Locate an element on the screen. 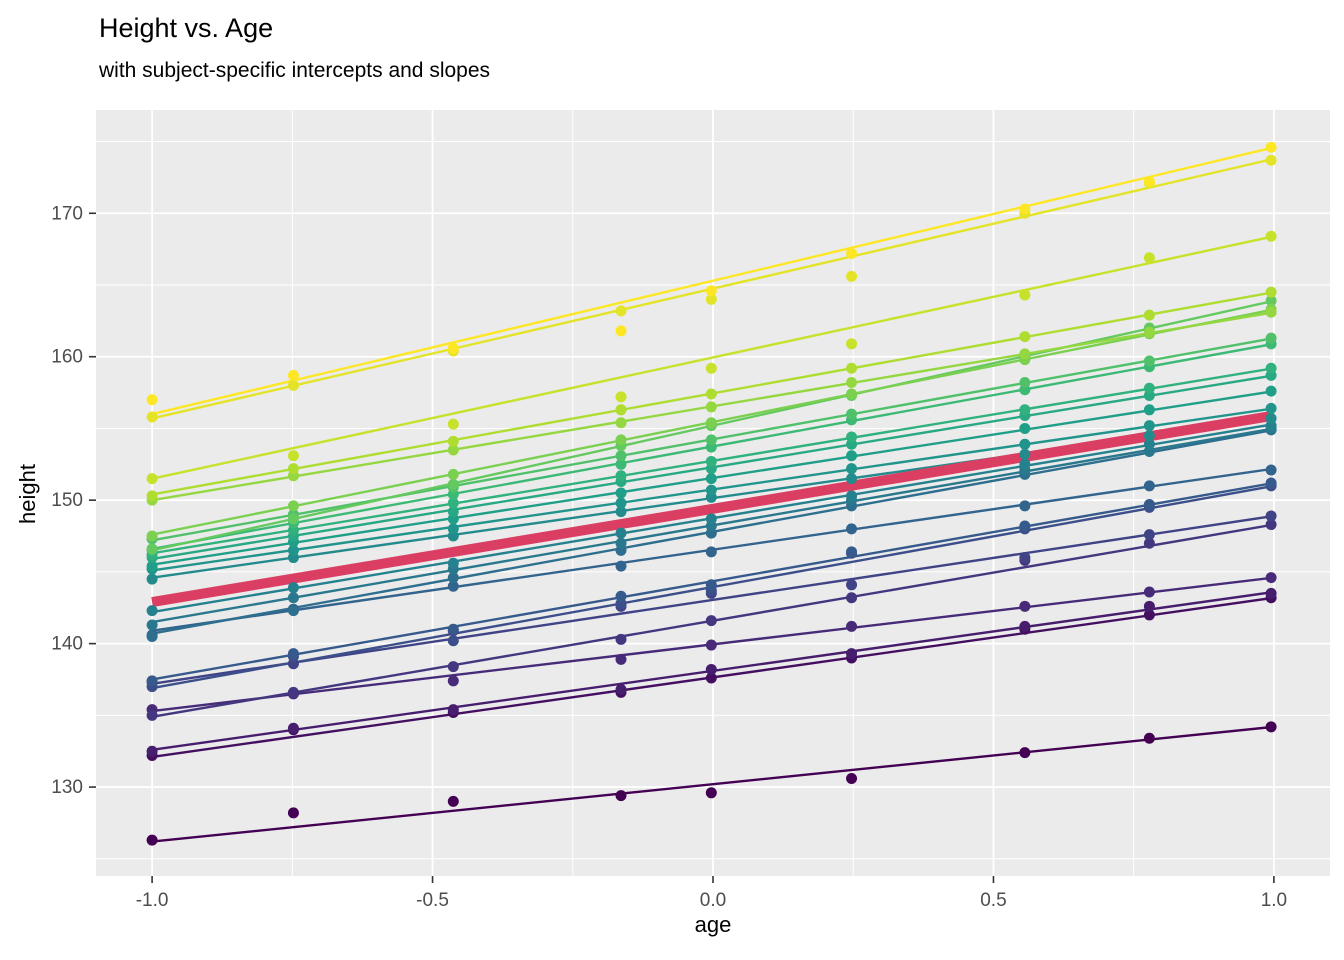  chart-title: Height vs. Age is located at coordinates (186, 28).